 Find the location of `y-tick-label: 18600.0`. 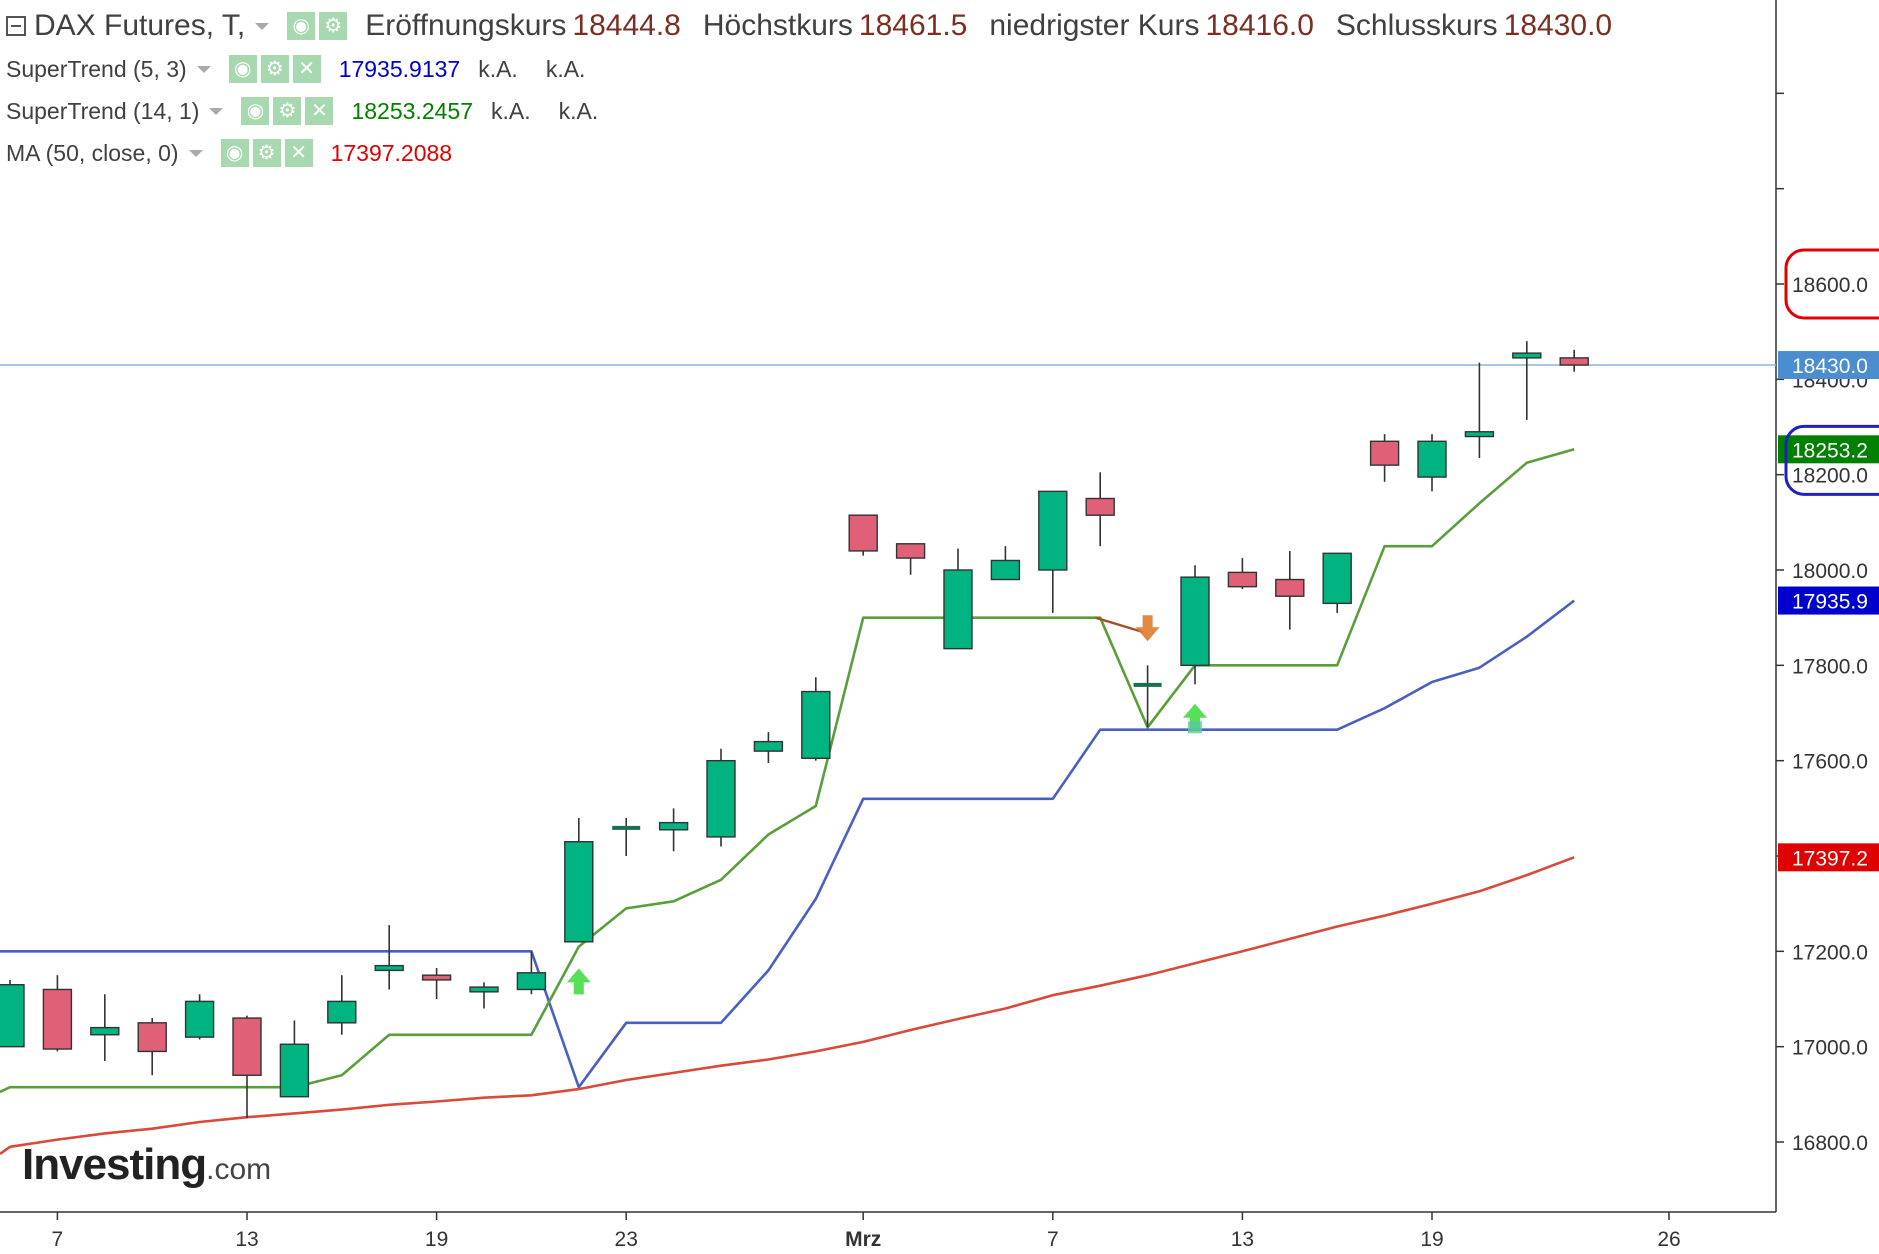

y-tick-label: 18600.0 is located at coordinates (1830, 285).